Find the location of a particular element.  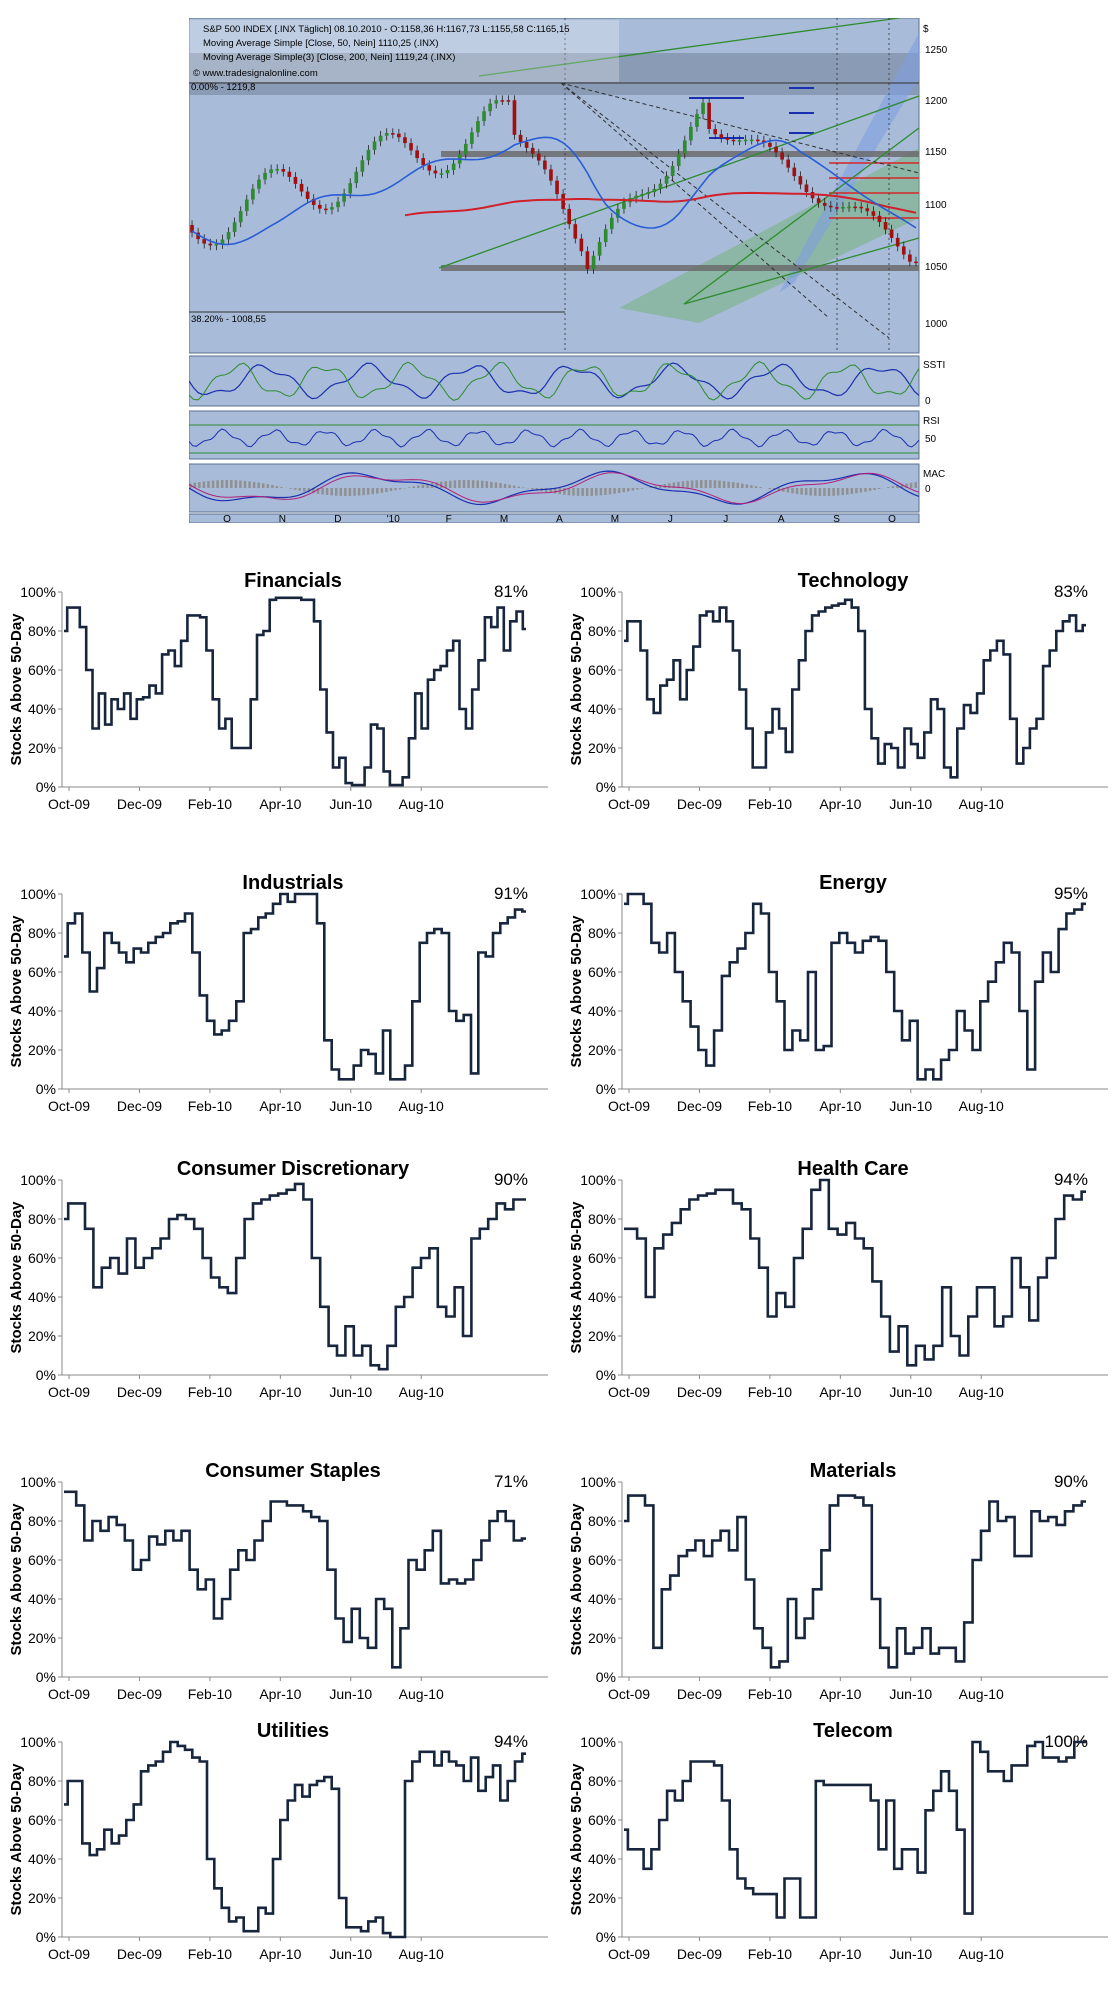

rsi-panel-bg is located at coordinates (554, 435).